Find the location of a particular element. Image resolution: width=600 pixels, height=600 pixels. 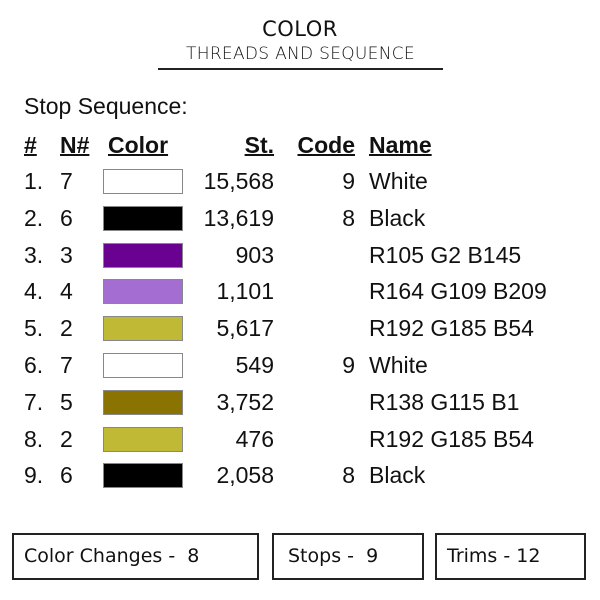

row-stitches: 2,058 is located at coordinates (245, 475).